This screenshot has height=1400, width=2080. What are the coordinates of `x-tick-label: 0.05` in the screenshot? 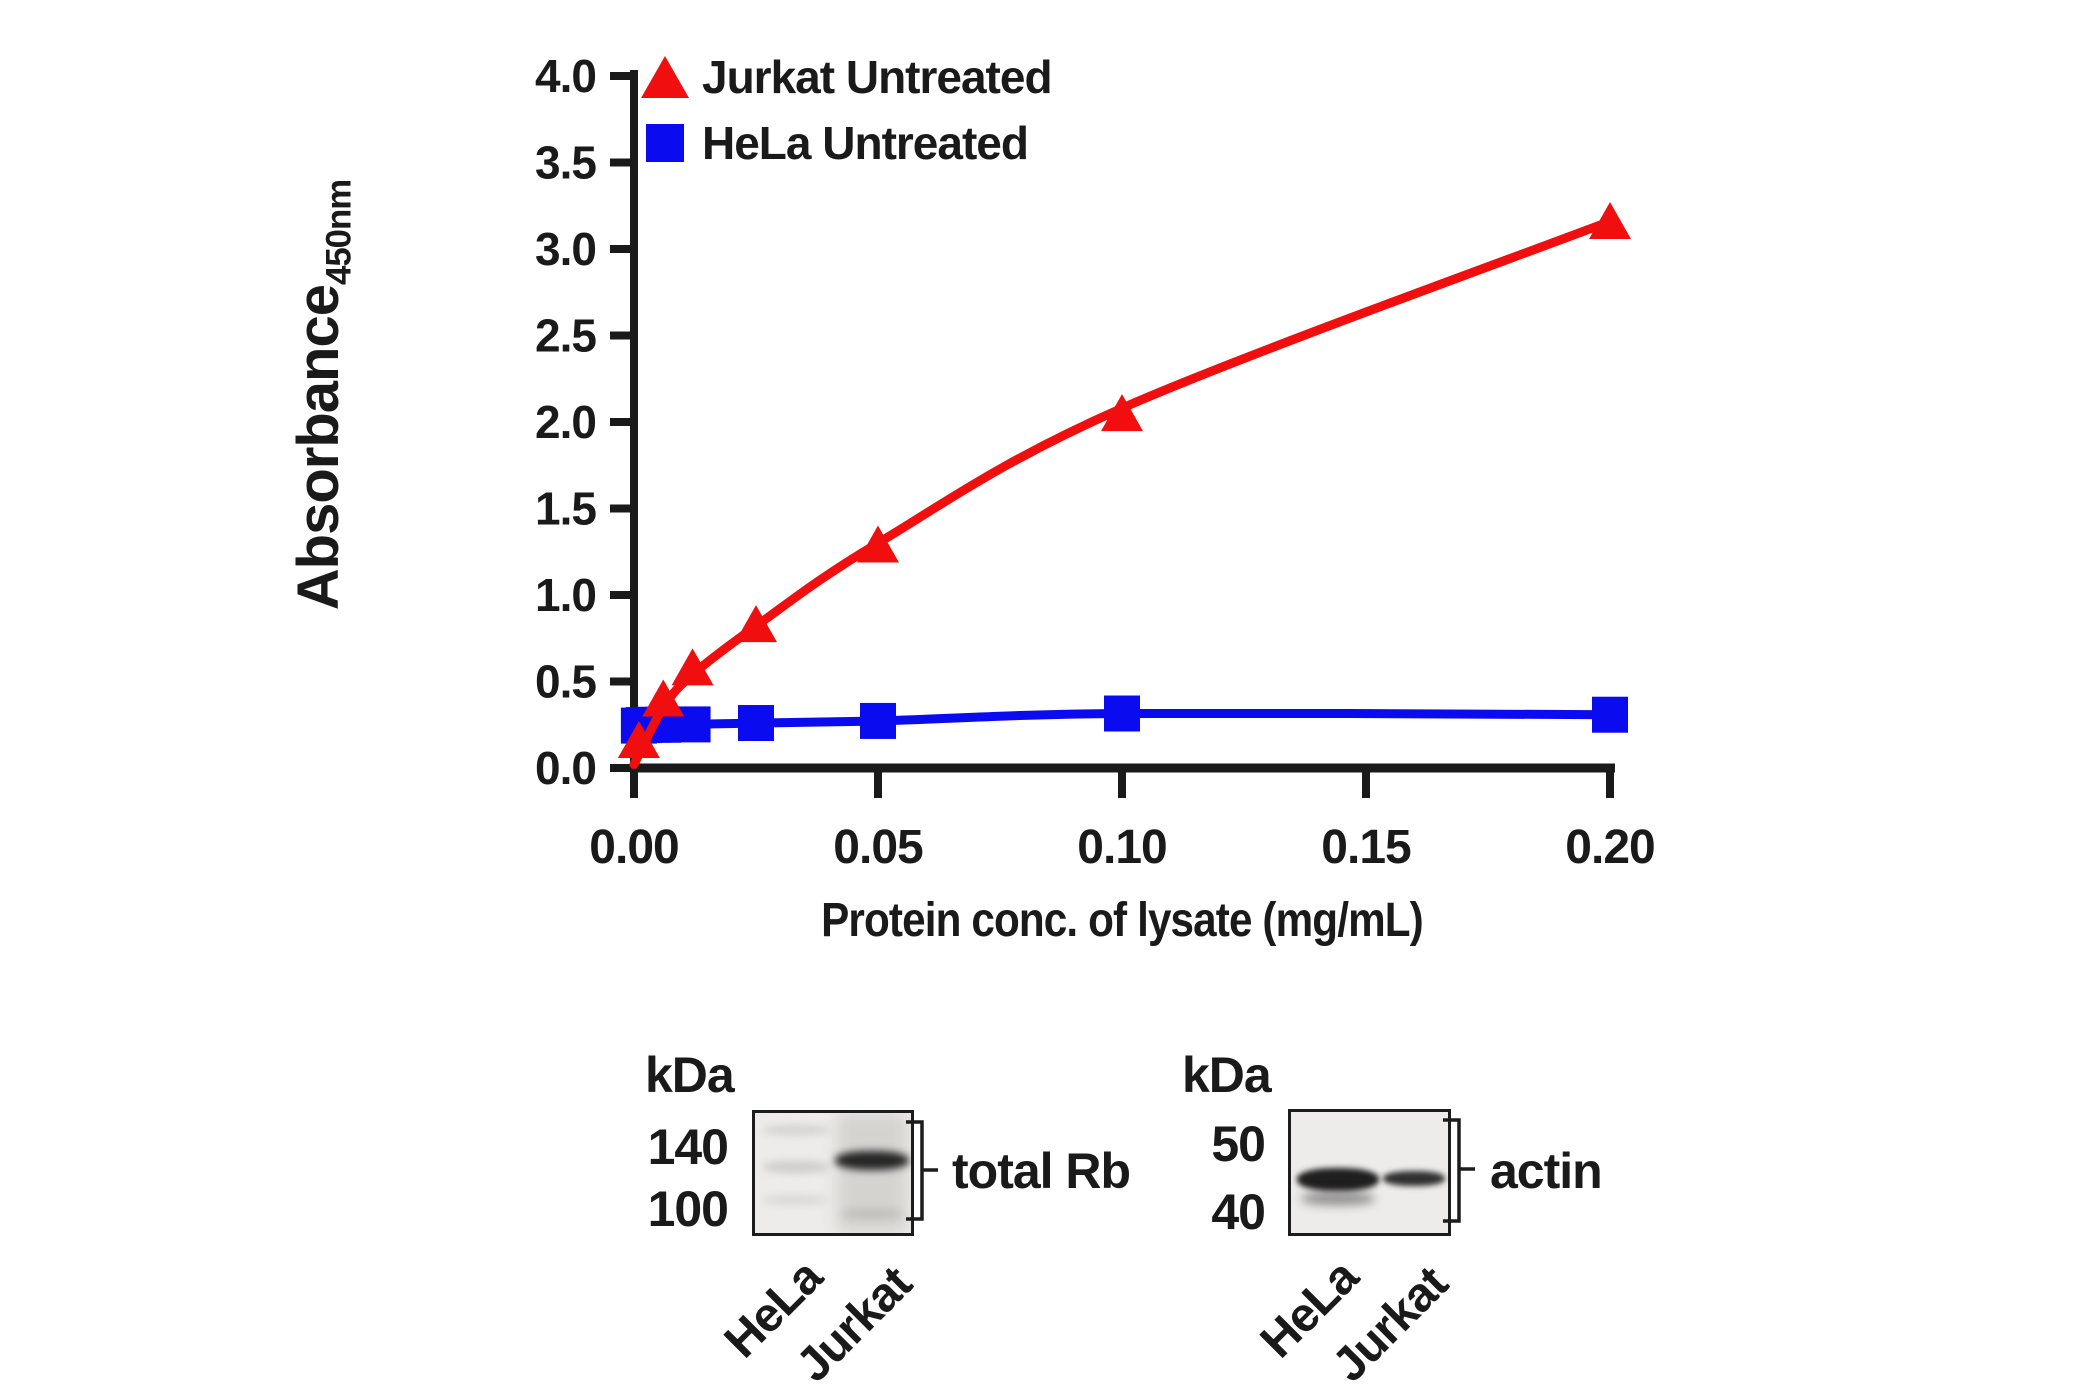 It's located at (878, 847).